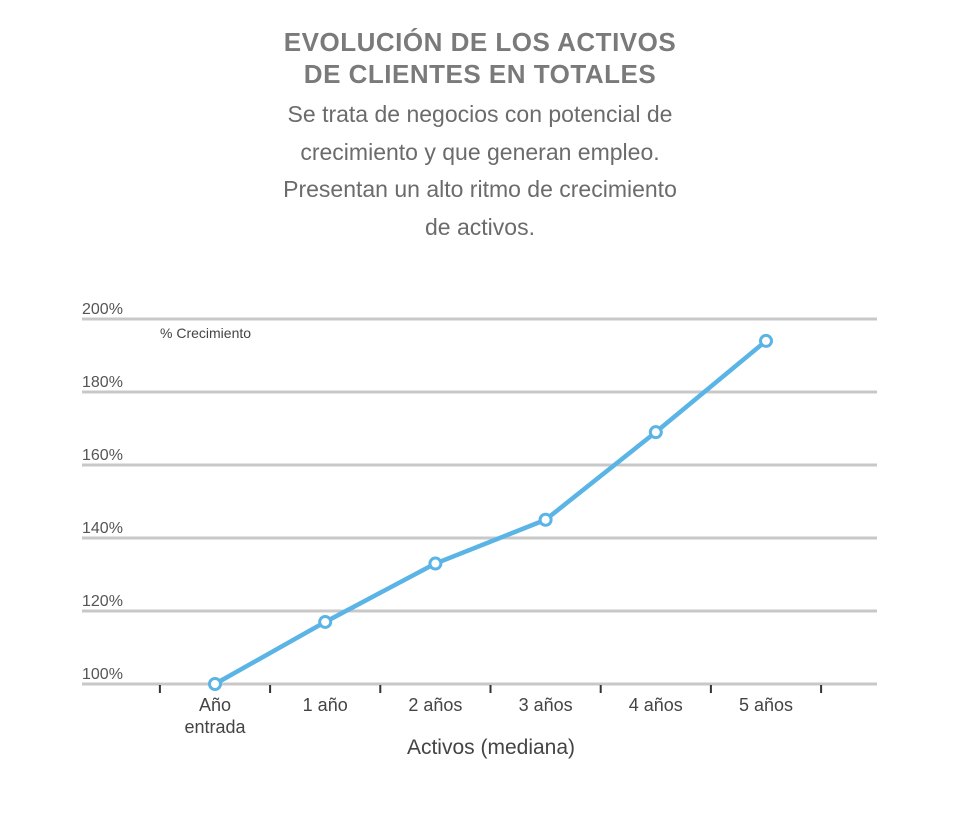 This screenshot has width=960, height=834. Describe the element at coordinates (102, 601) in the screenshot. I see `y-tick-label: 120%` at that location.